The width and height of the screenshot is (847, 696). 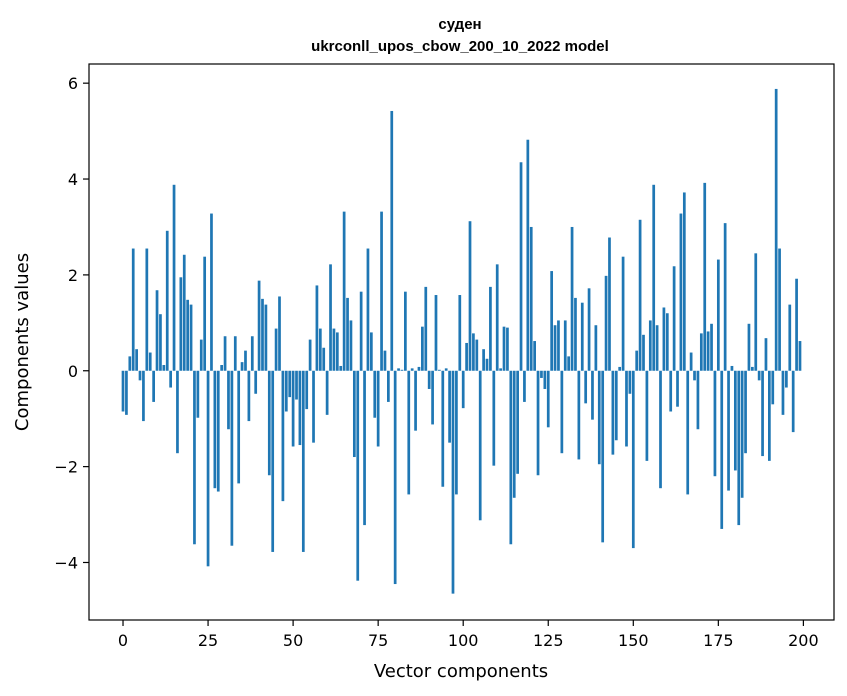 What do you see at coordinates (378, 640) in the screenshot?
I see `x-tick-label: 75` at bounding box center [378, 640].